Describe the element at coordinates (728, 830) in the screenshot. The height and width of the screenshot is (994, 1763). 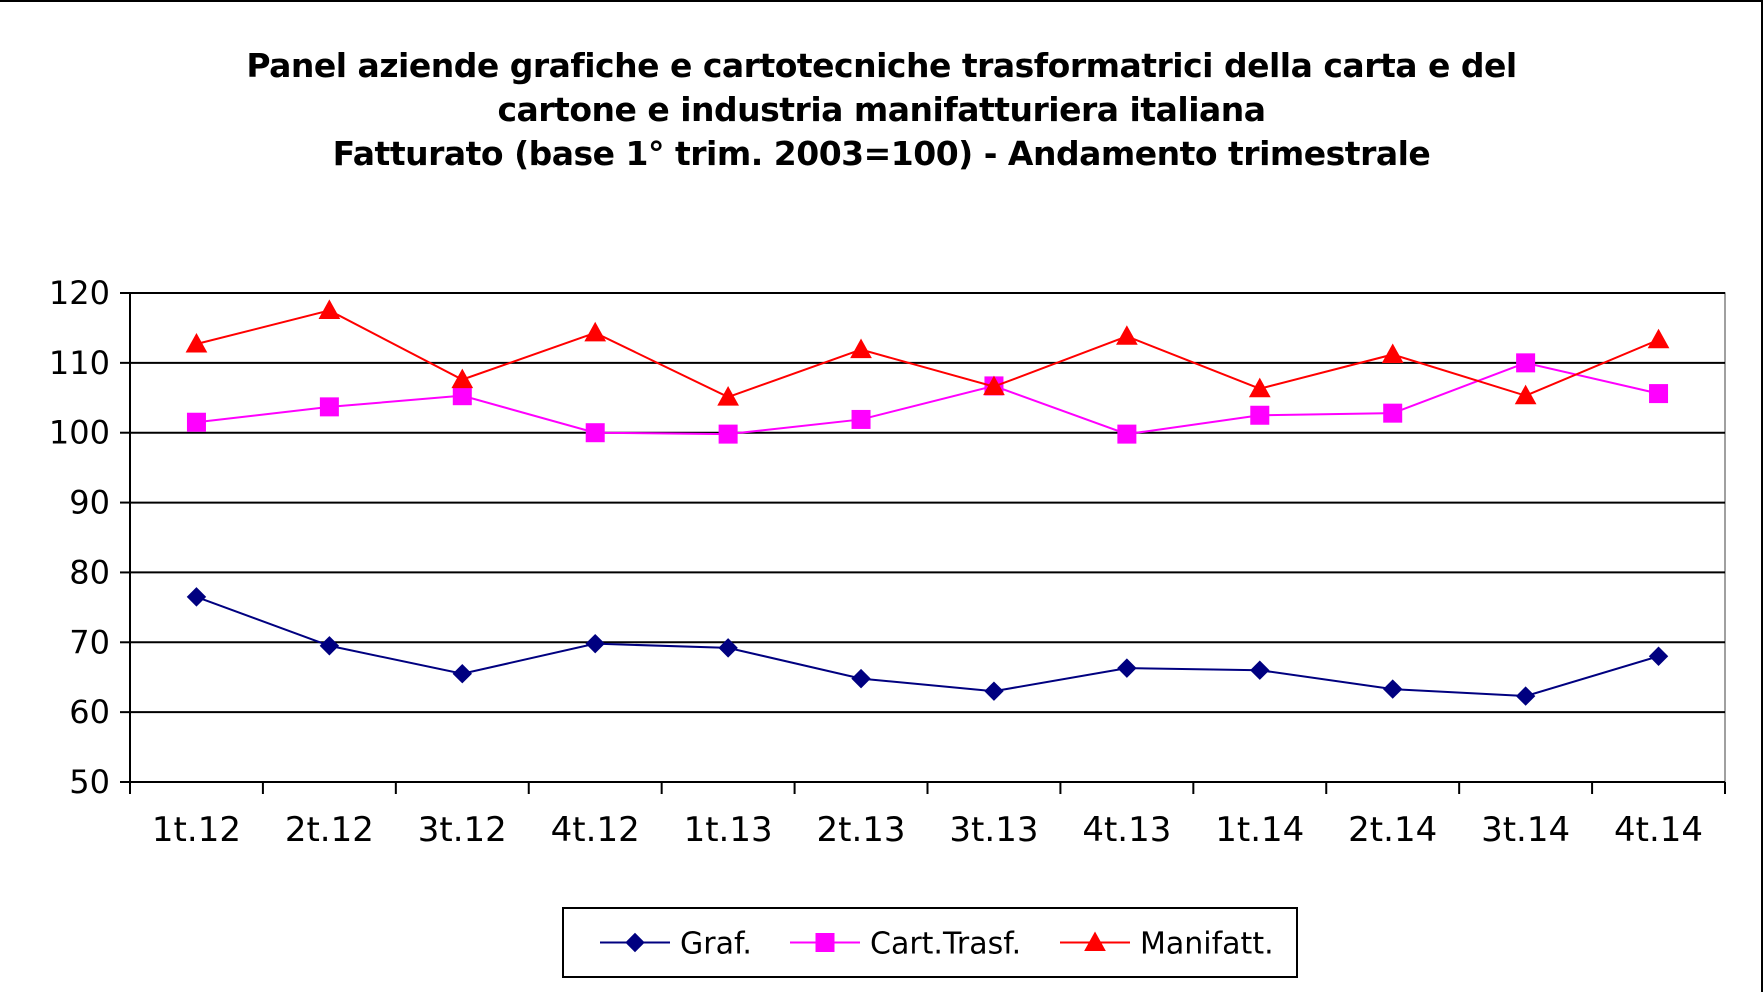
I see `x-tick-label: 1t.13` at that location.